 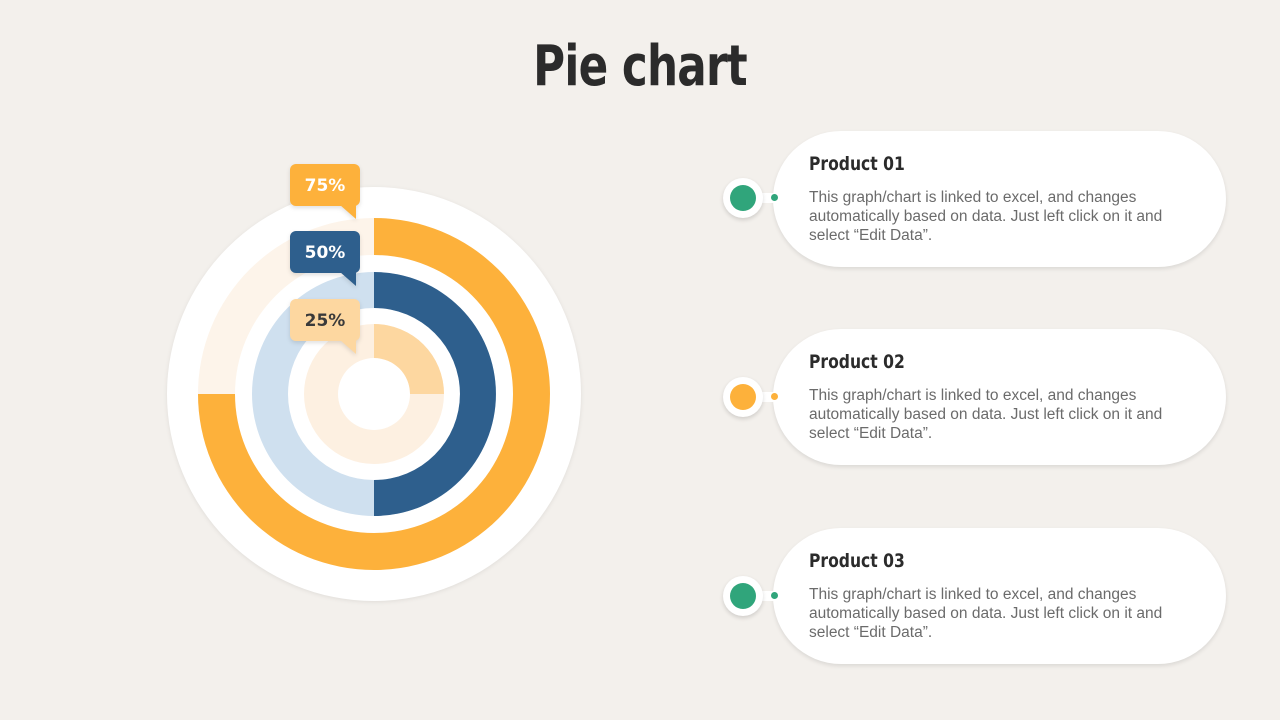 I want to click on callout-25-percent: 25%, so click(x=325, y=326).